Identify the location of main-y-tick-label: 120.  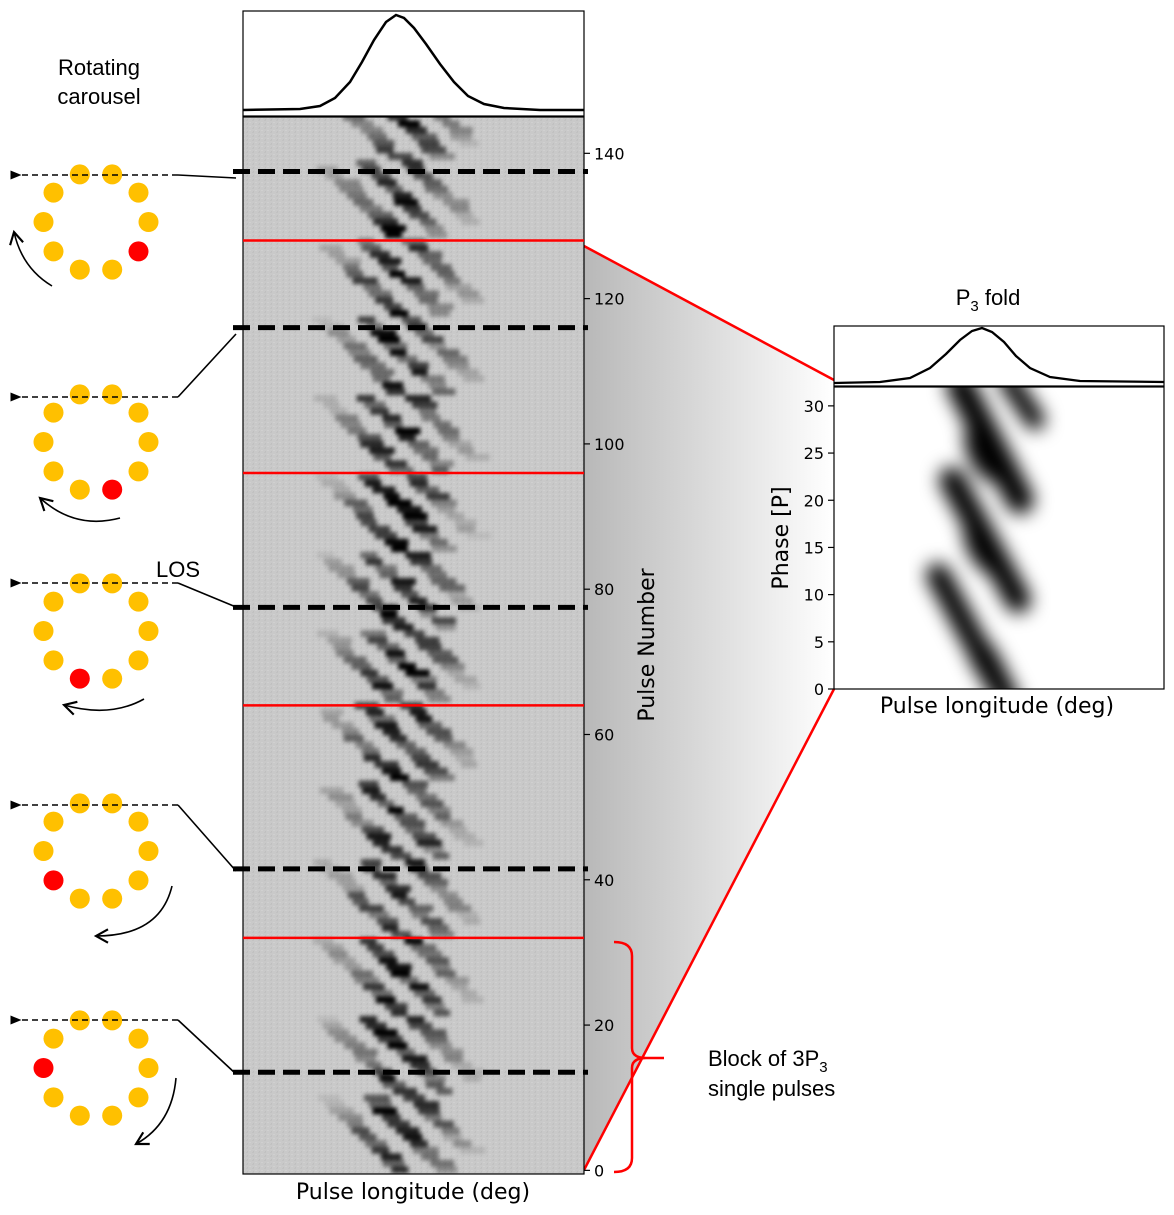
(609, 299).